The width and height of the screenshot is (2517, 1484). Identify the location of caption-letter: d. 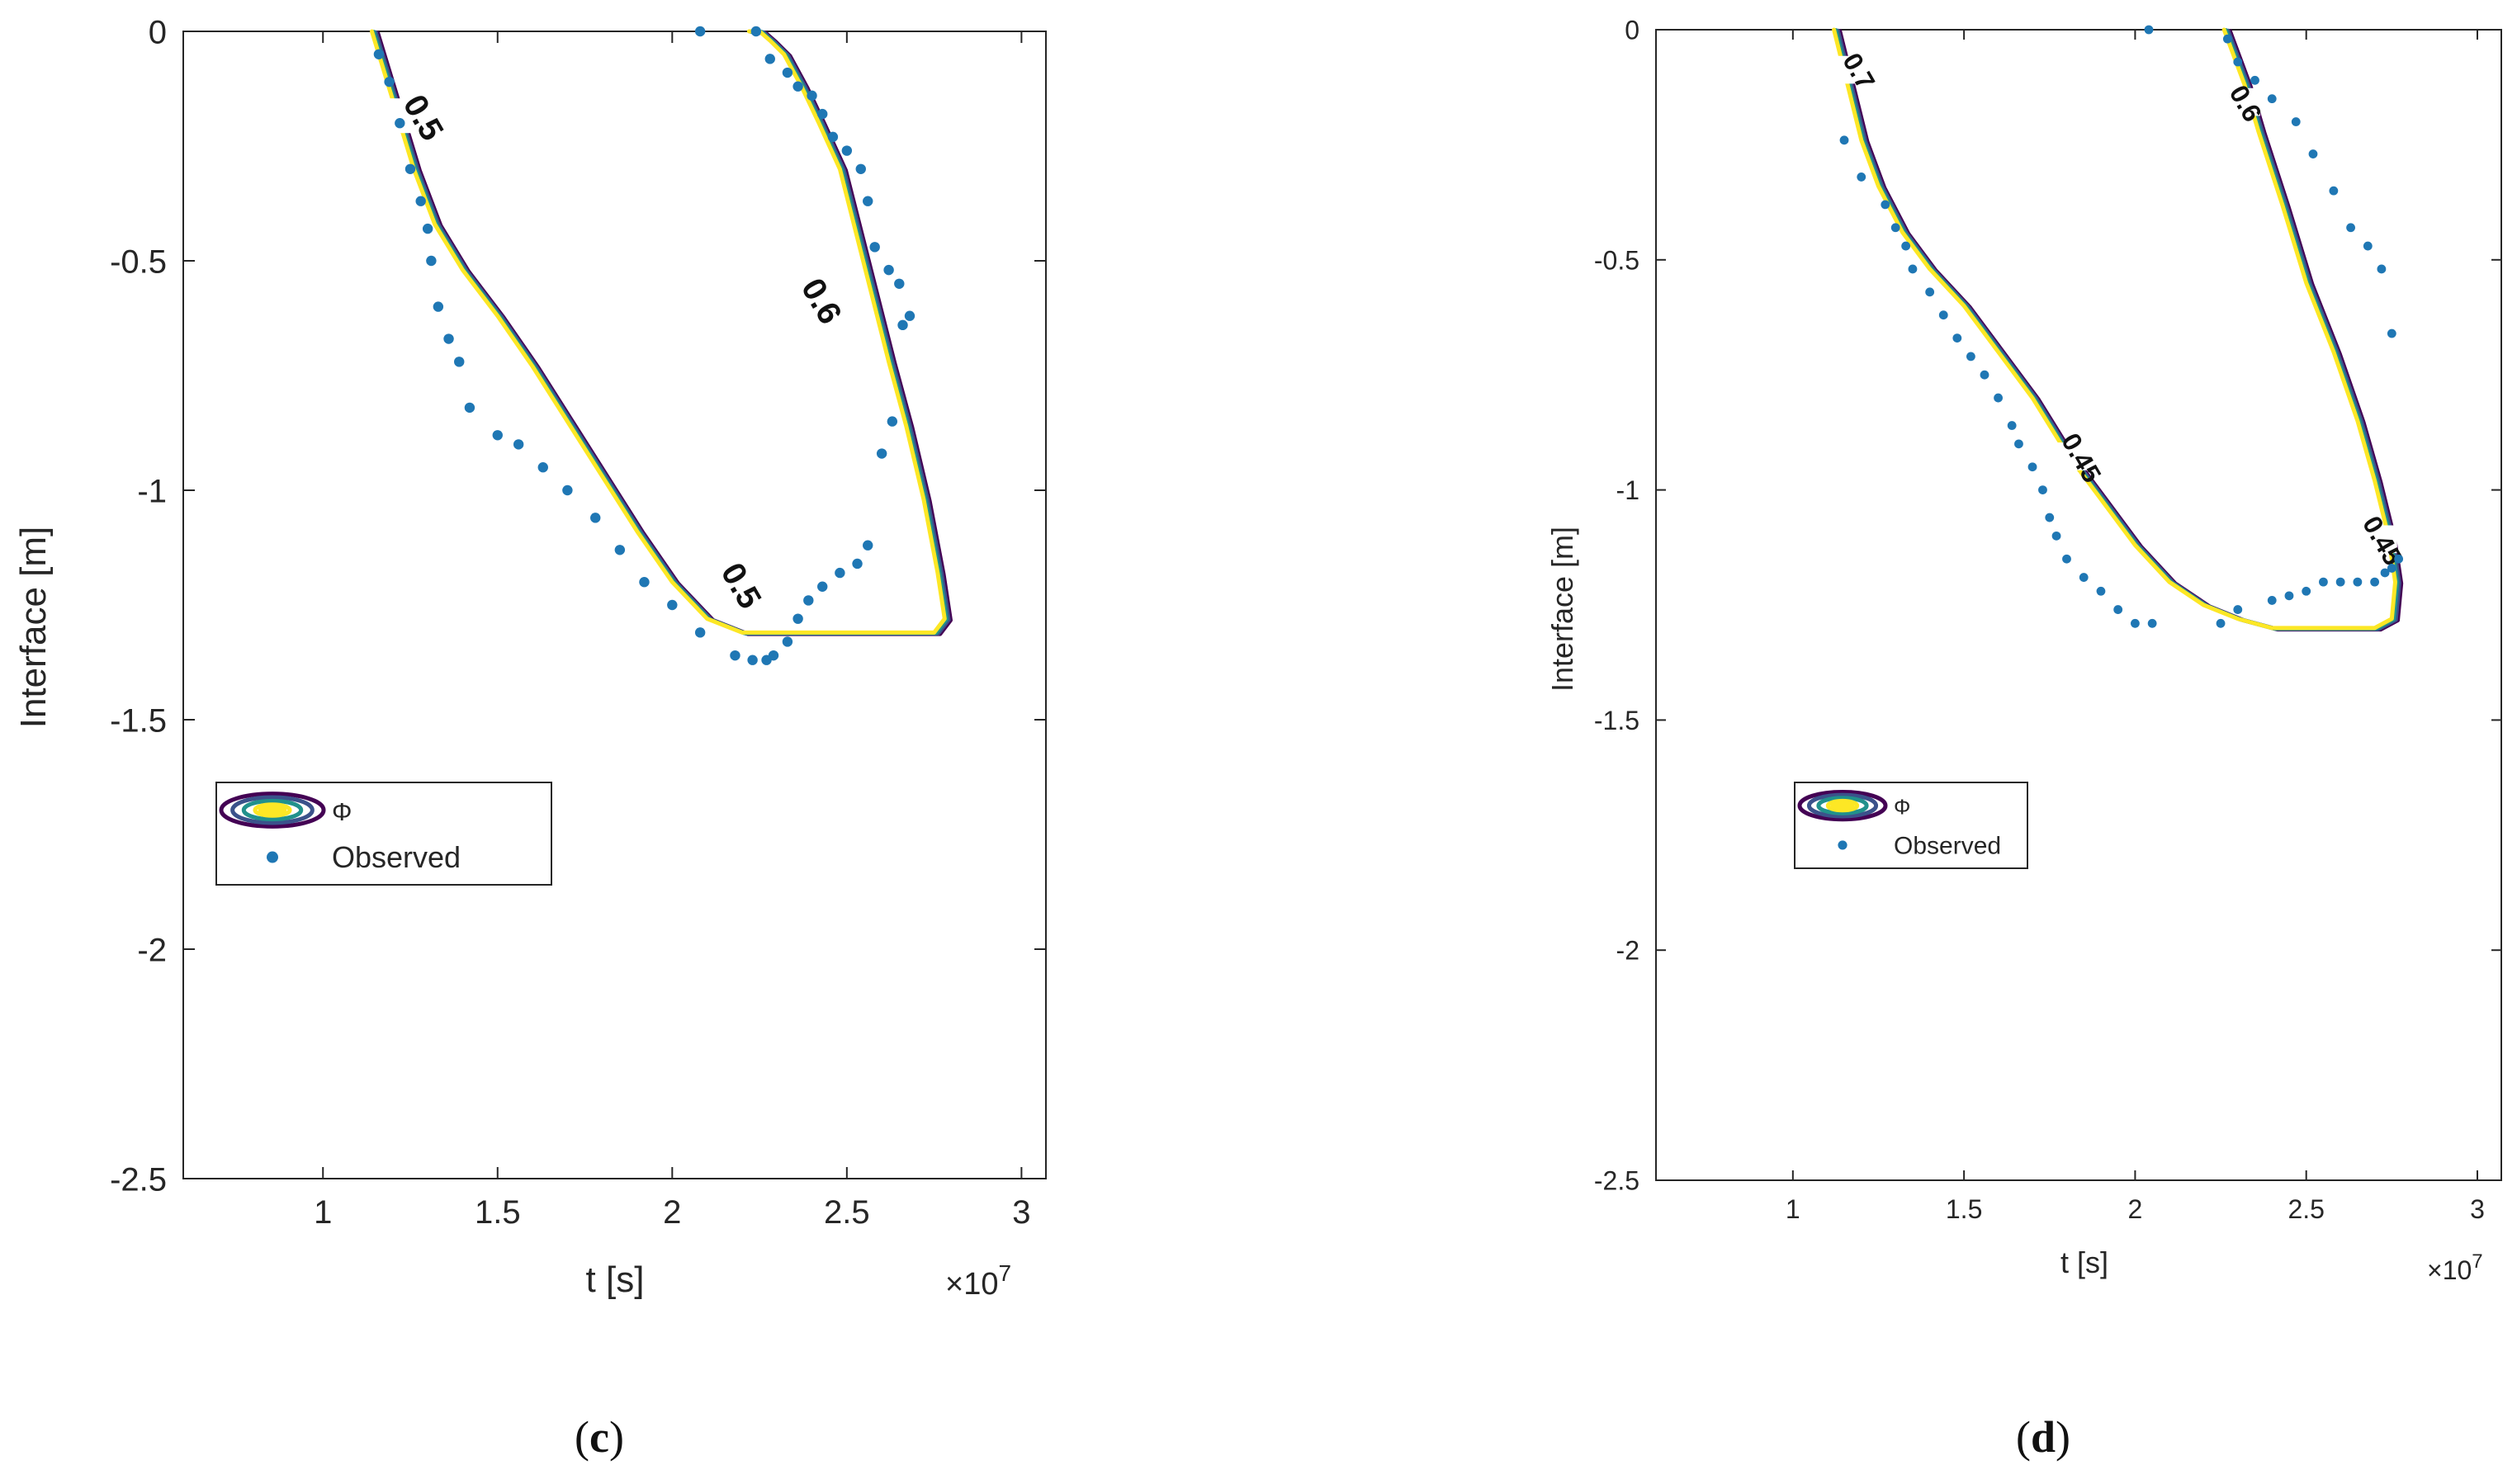
(2043, 1437).